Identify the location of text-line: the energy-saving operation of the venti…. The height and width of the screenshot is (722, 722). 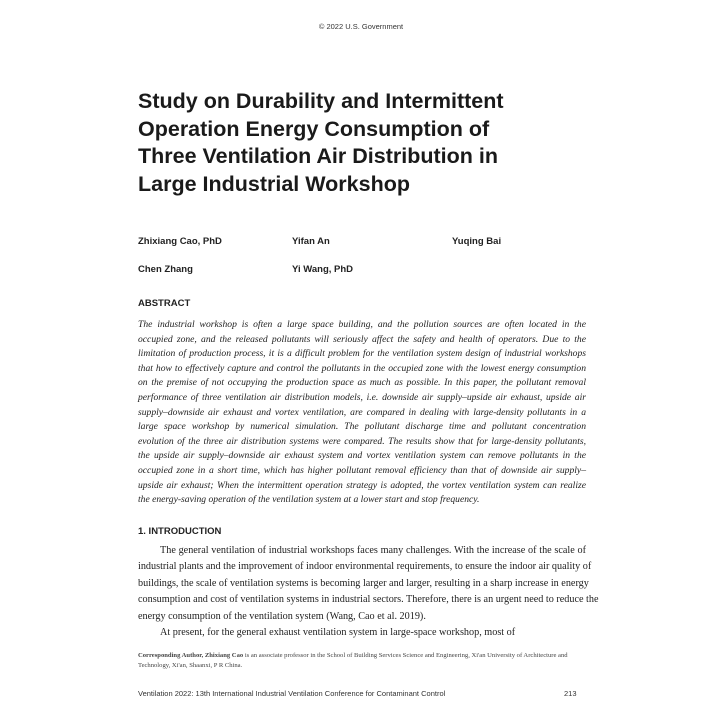
(309, 500).